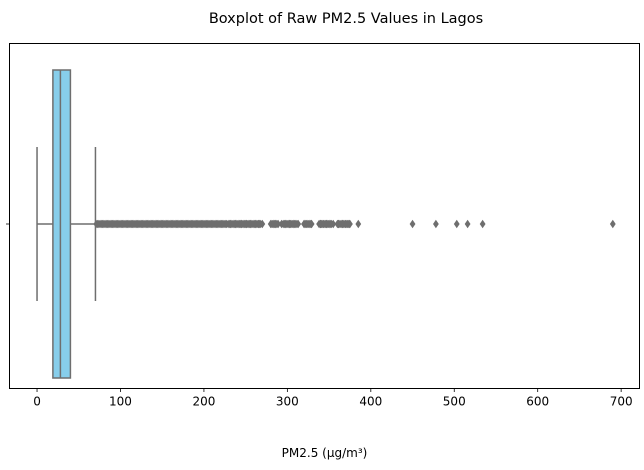 The image size is (644, 470). What do you see at coordinates (203, 402) in the screenshot?
I see `x-tick-label: 200` at bounding box center [203, 402].